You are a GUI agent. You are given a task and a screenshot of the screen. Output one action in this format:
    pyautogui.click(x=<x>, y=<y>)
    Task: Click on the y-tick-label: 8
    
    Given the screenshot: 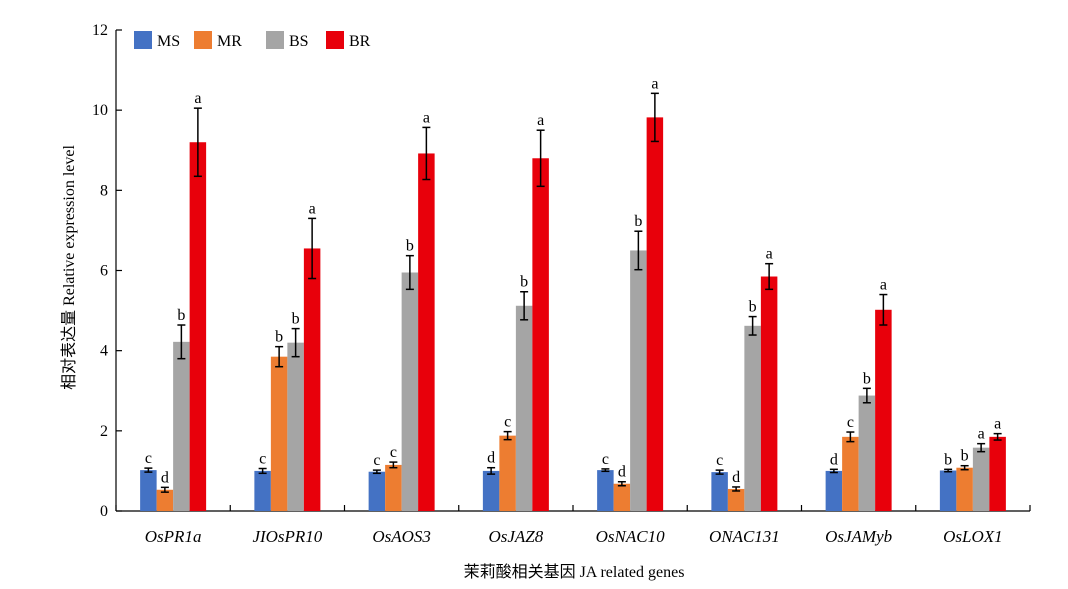 What is the action you would take?
    pyautogui.click(x=104, y=190)
    